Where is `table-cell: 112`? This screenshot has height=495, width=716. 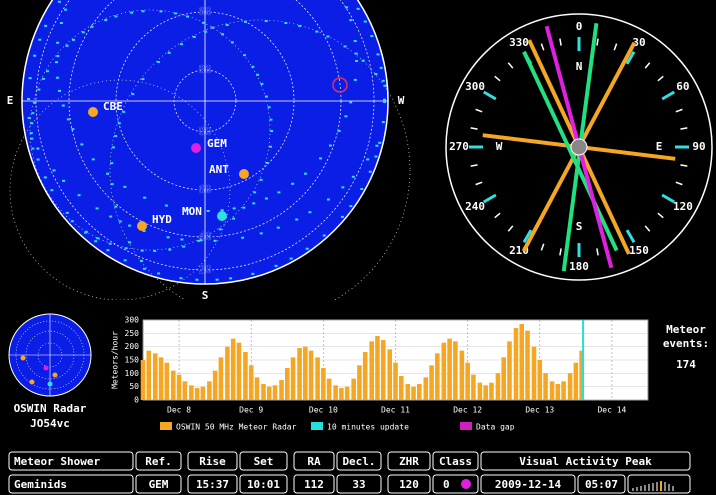 table-cell: 112 is located at coordinates (314, 484).